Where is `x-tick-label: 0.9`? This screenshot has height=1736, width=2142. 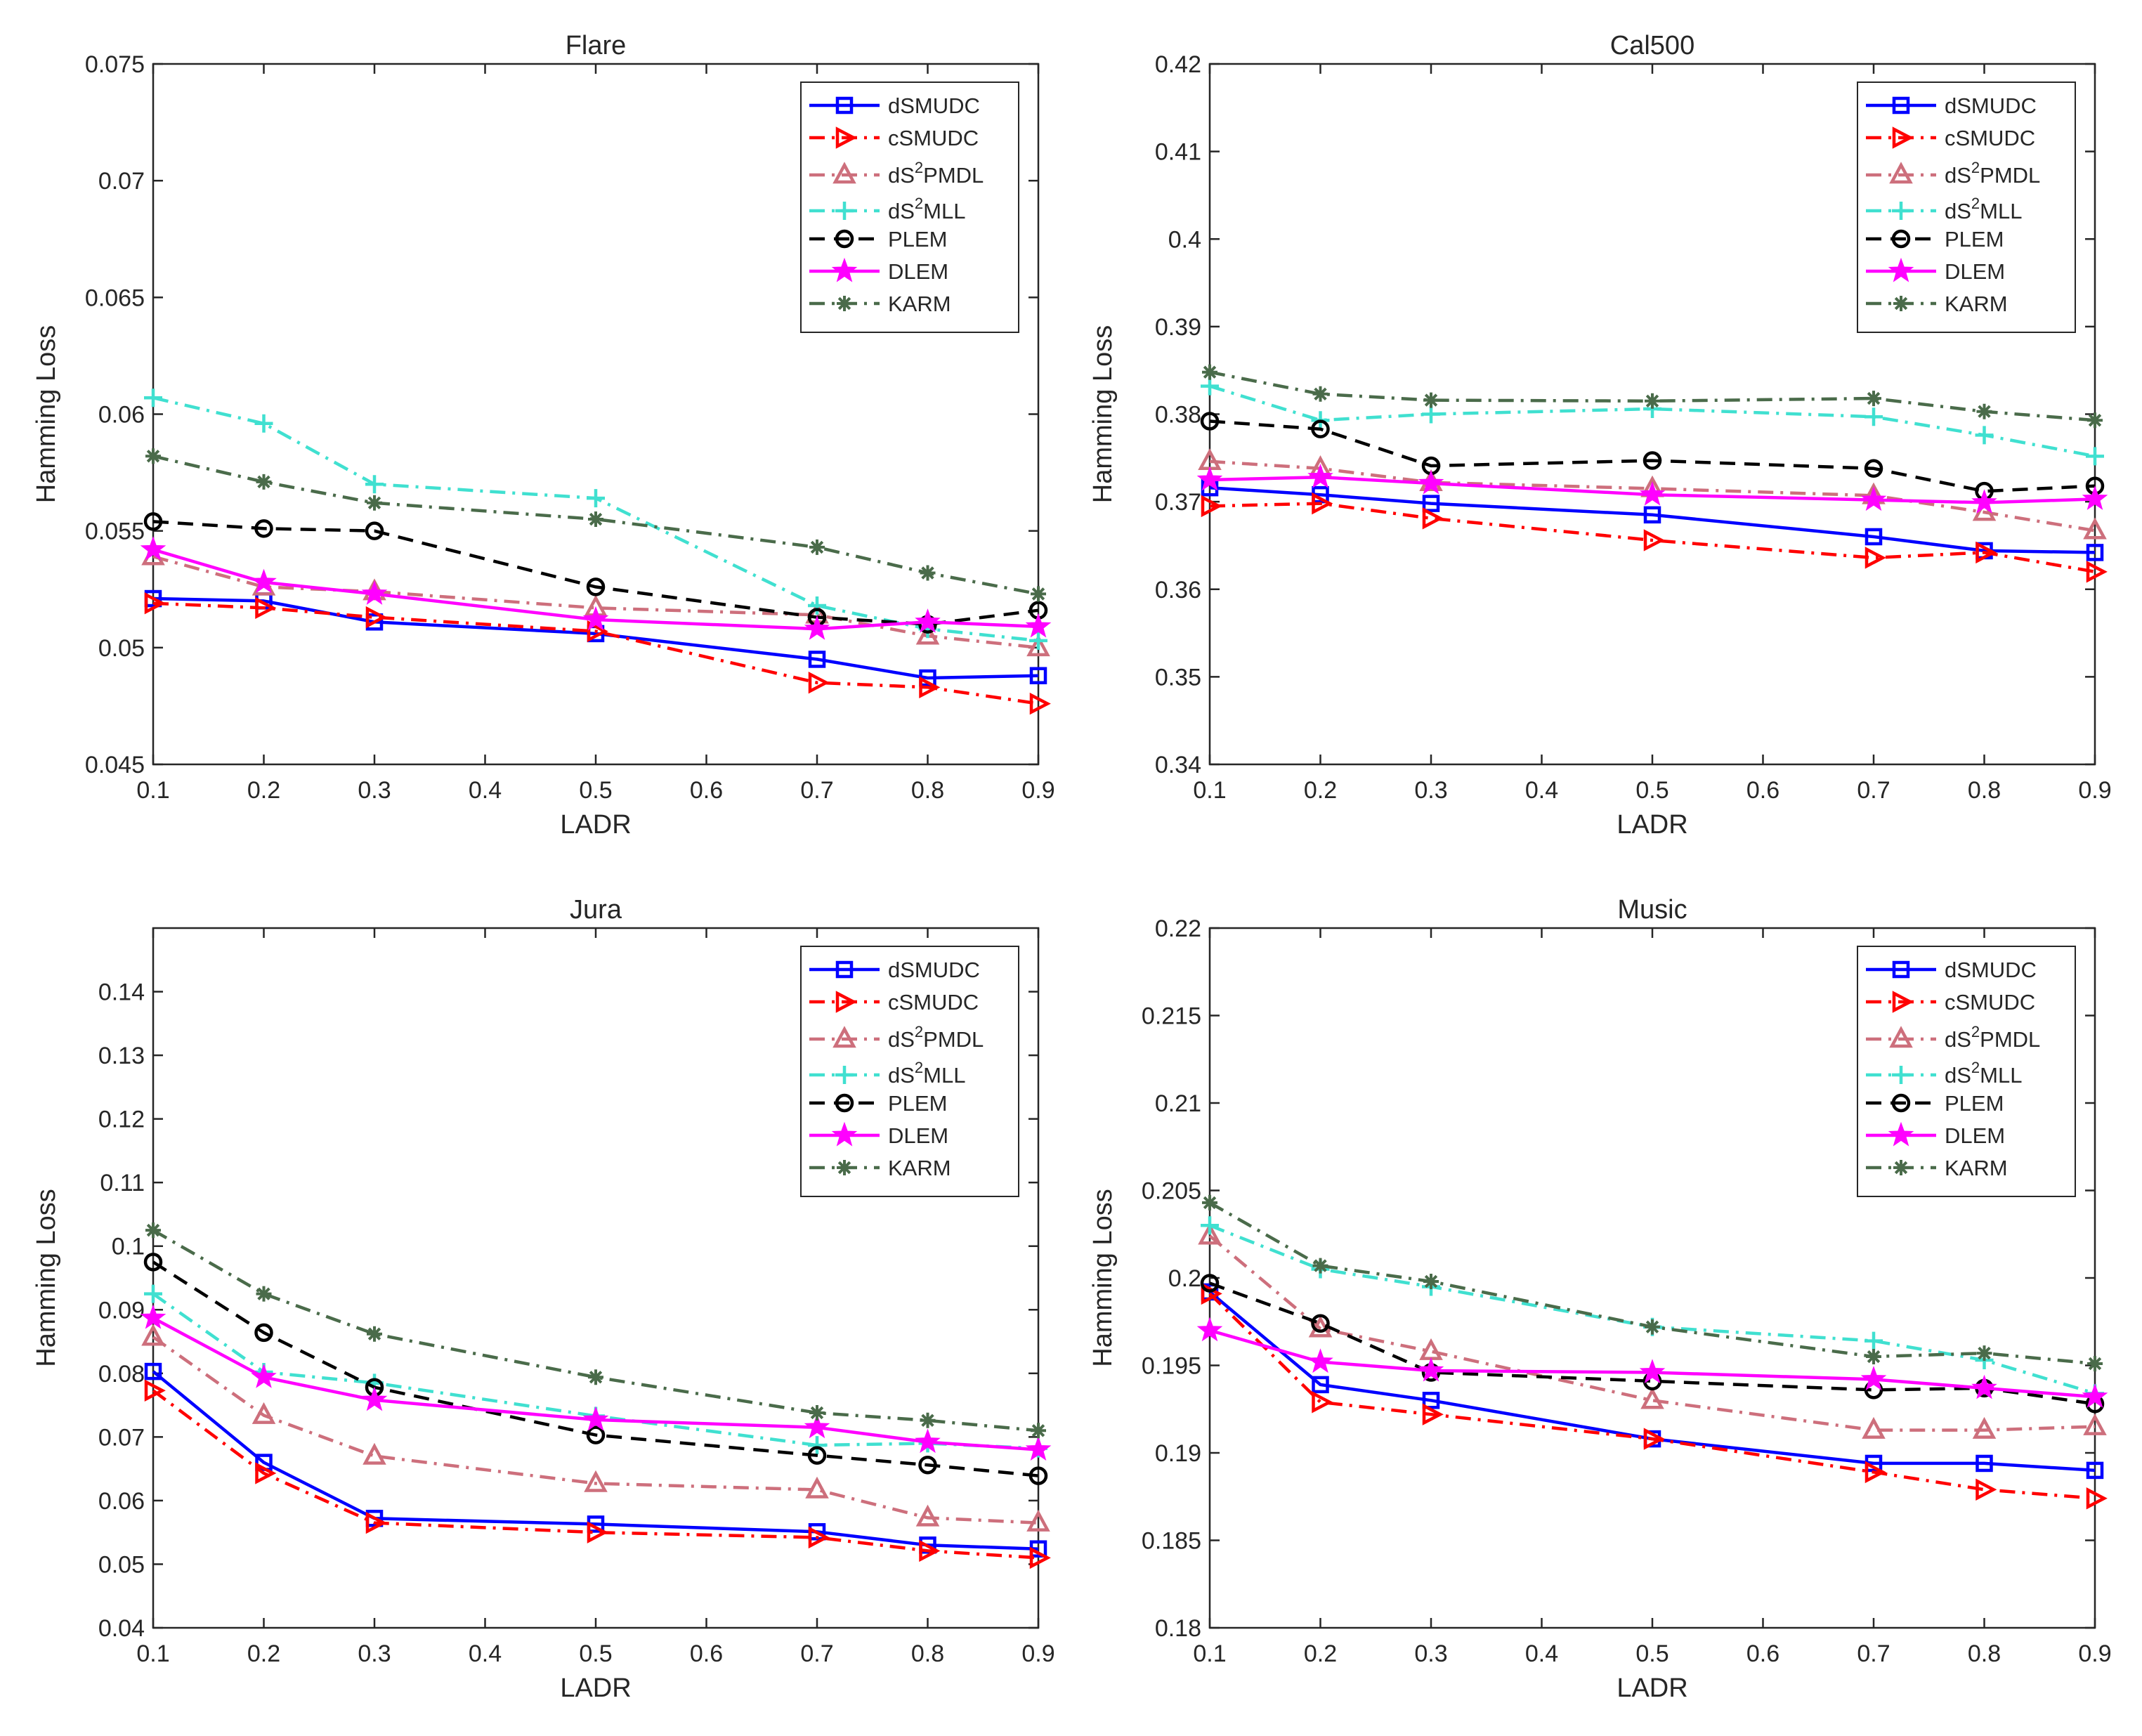 x-tick-label: 0.9 is located at coordinates (1037, 790).